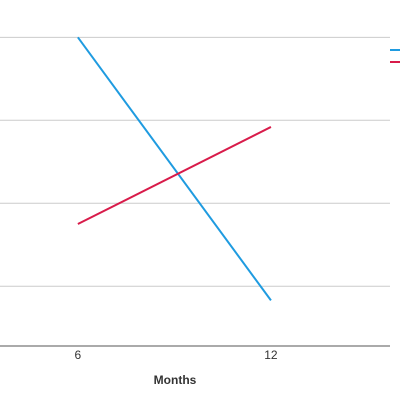  What do you see at coordinates (78, 355) in the screenshot?
I see `x-tick-label: 6` at bounding box center [78, 355].